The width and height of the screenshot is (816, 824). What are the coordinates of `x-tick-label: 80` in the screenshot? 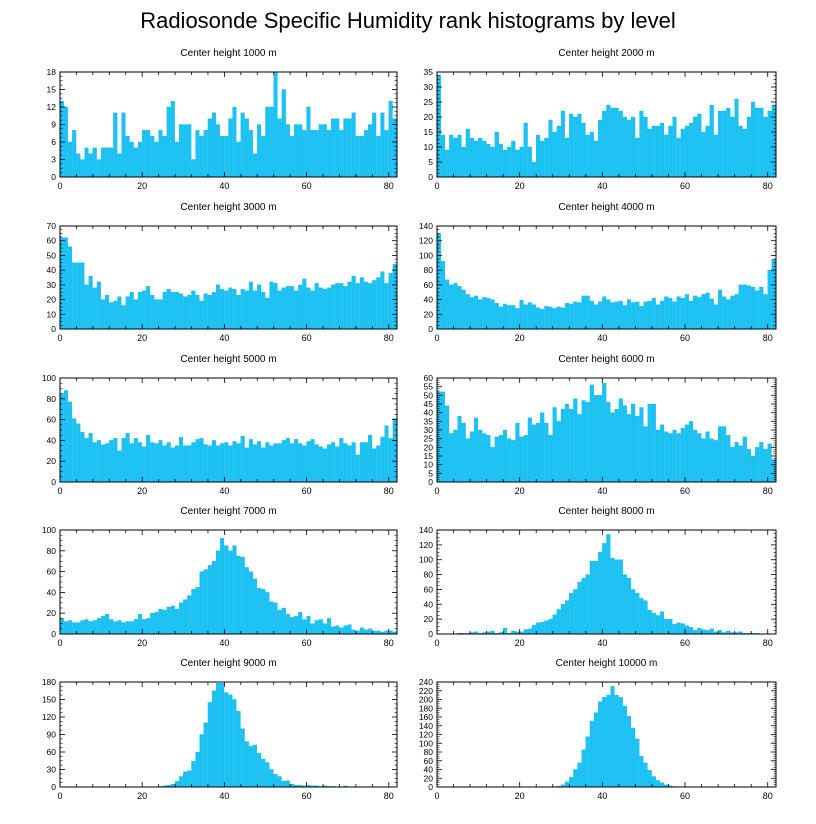 It's located at (389, 796).